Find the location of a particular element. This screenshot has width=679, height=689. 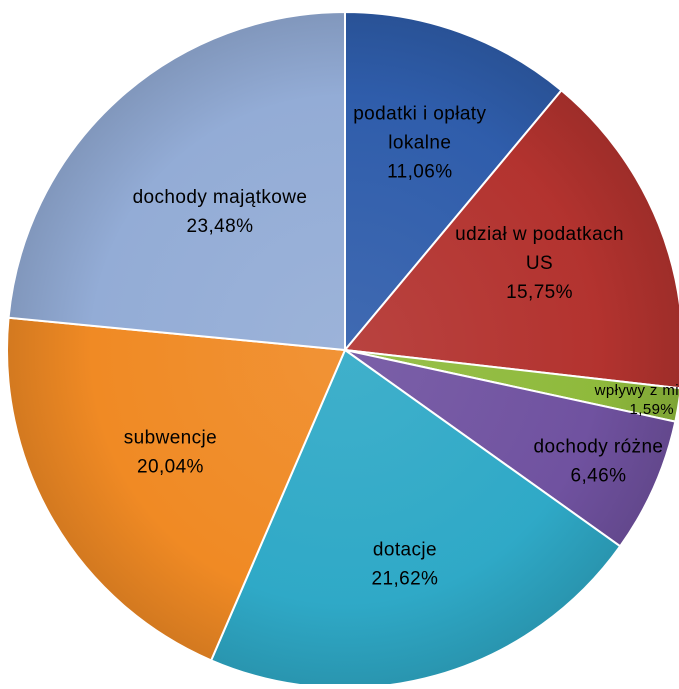

slice-category-label: dochody różne is located at coordinates (599, 447).